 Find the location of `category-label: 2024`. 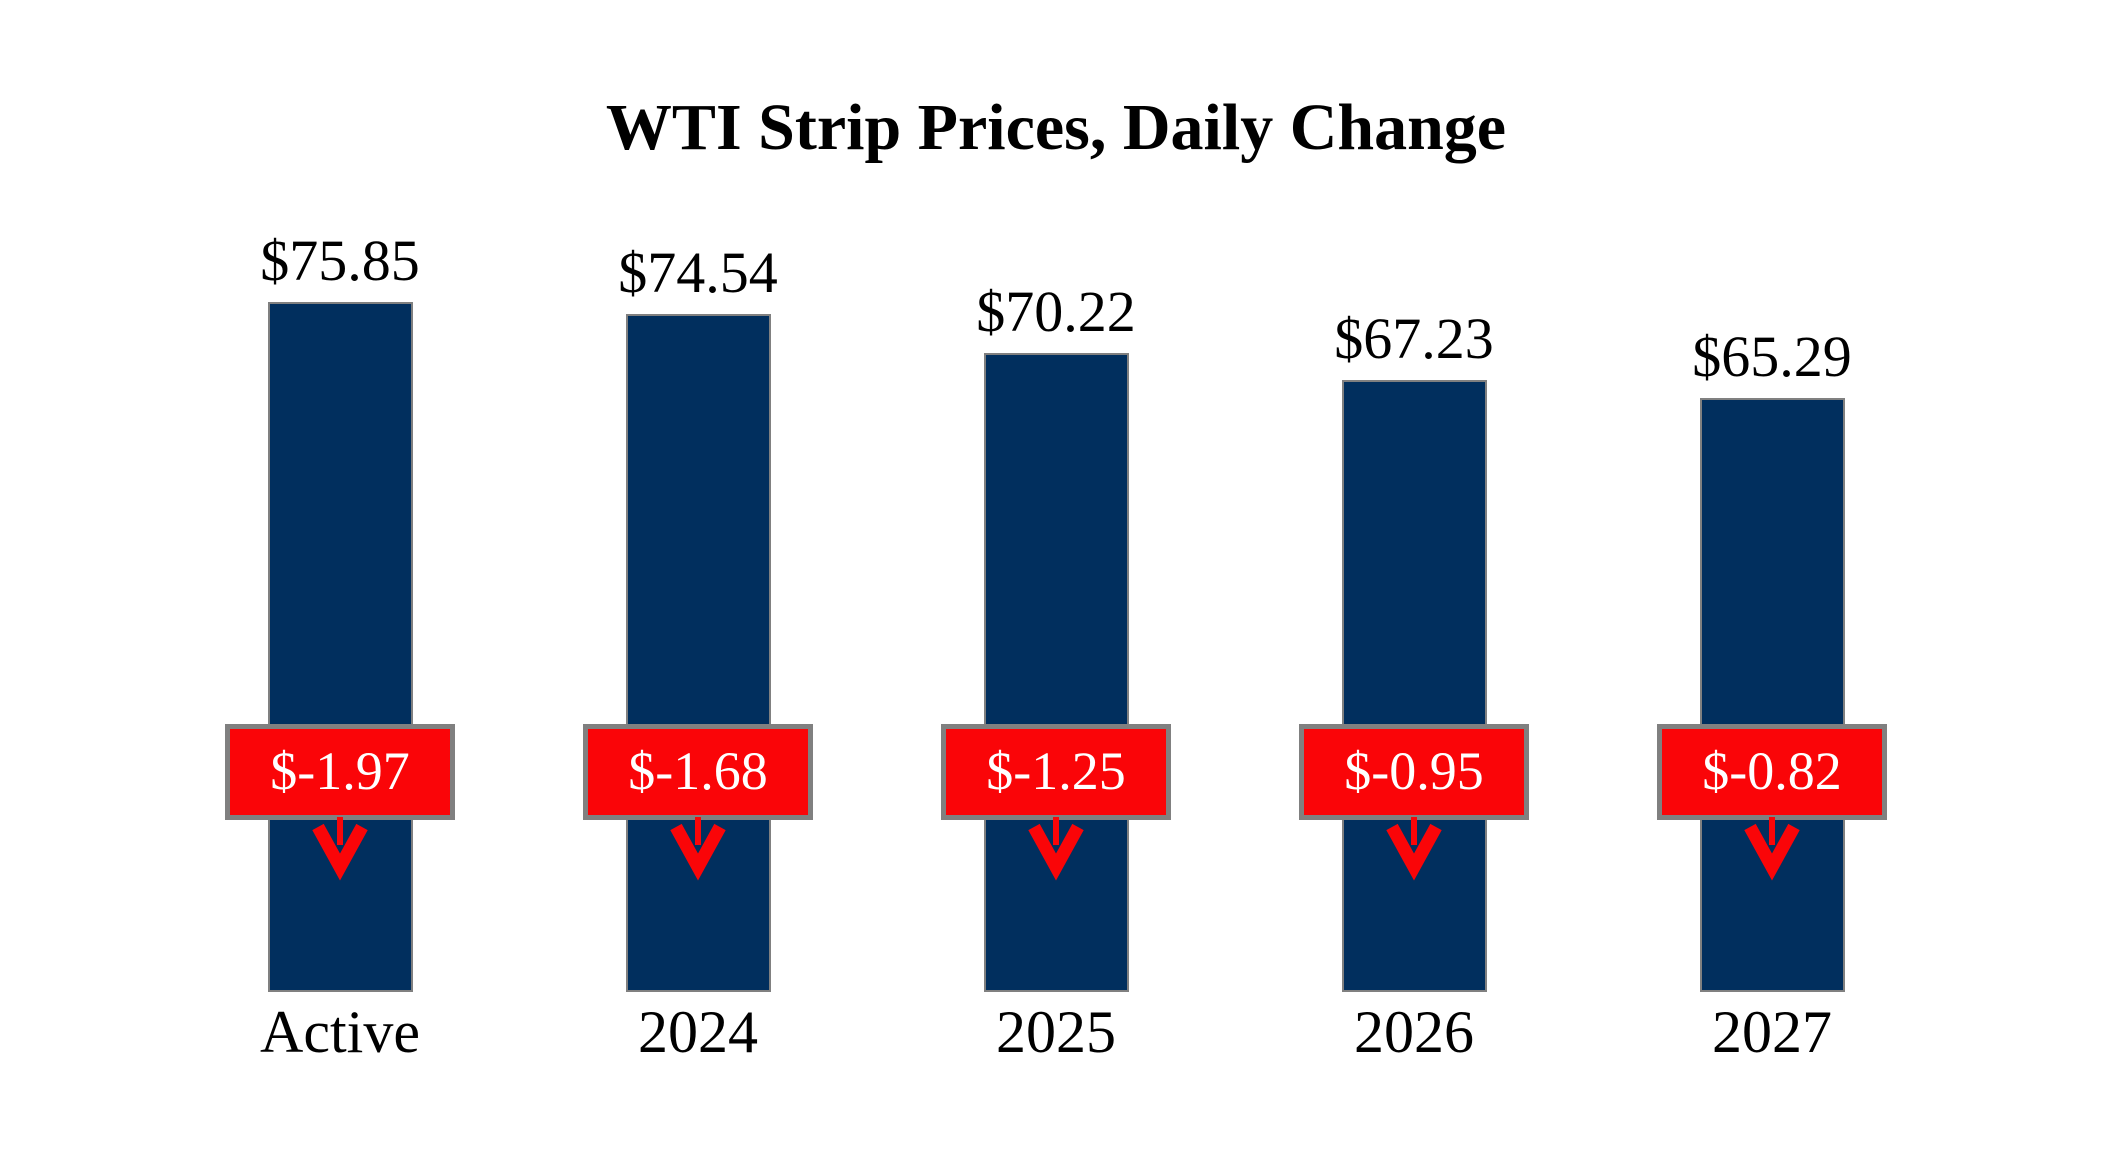

category-label: 2024 is located at coordinates (698, 1032).